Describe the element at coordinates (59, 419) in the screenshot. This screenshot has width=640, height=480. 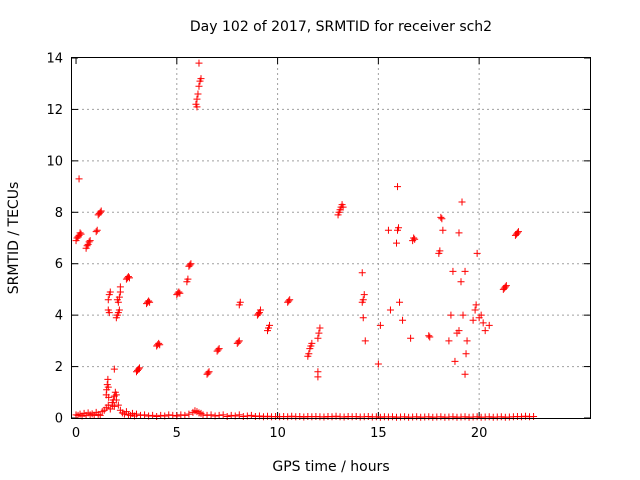
I see `y-tick-label: 0` at that location.